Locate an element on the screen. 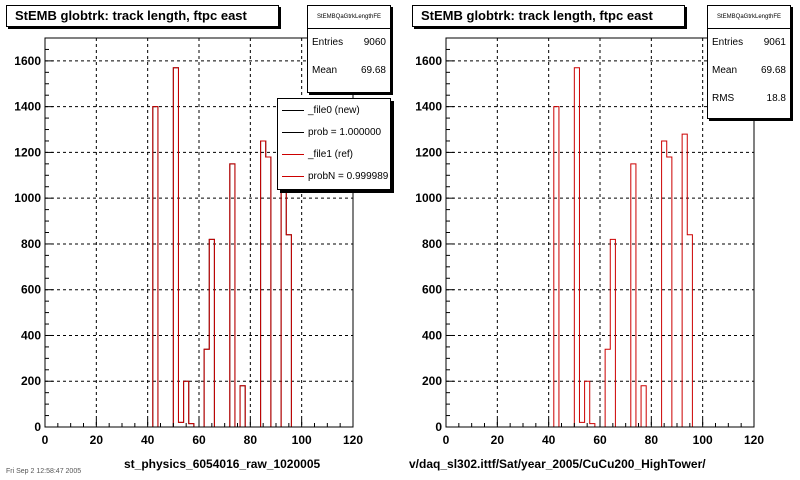 This screenshot has width=800, height=480. stats-row-entries: Entries 9060 is located at coordinates (349, 43).